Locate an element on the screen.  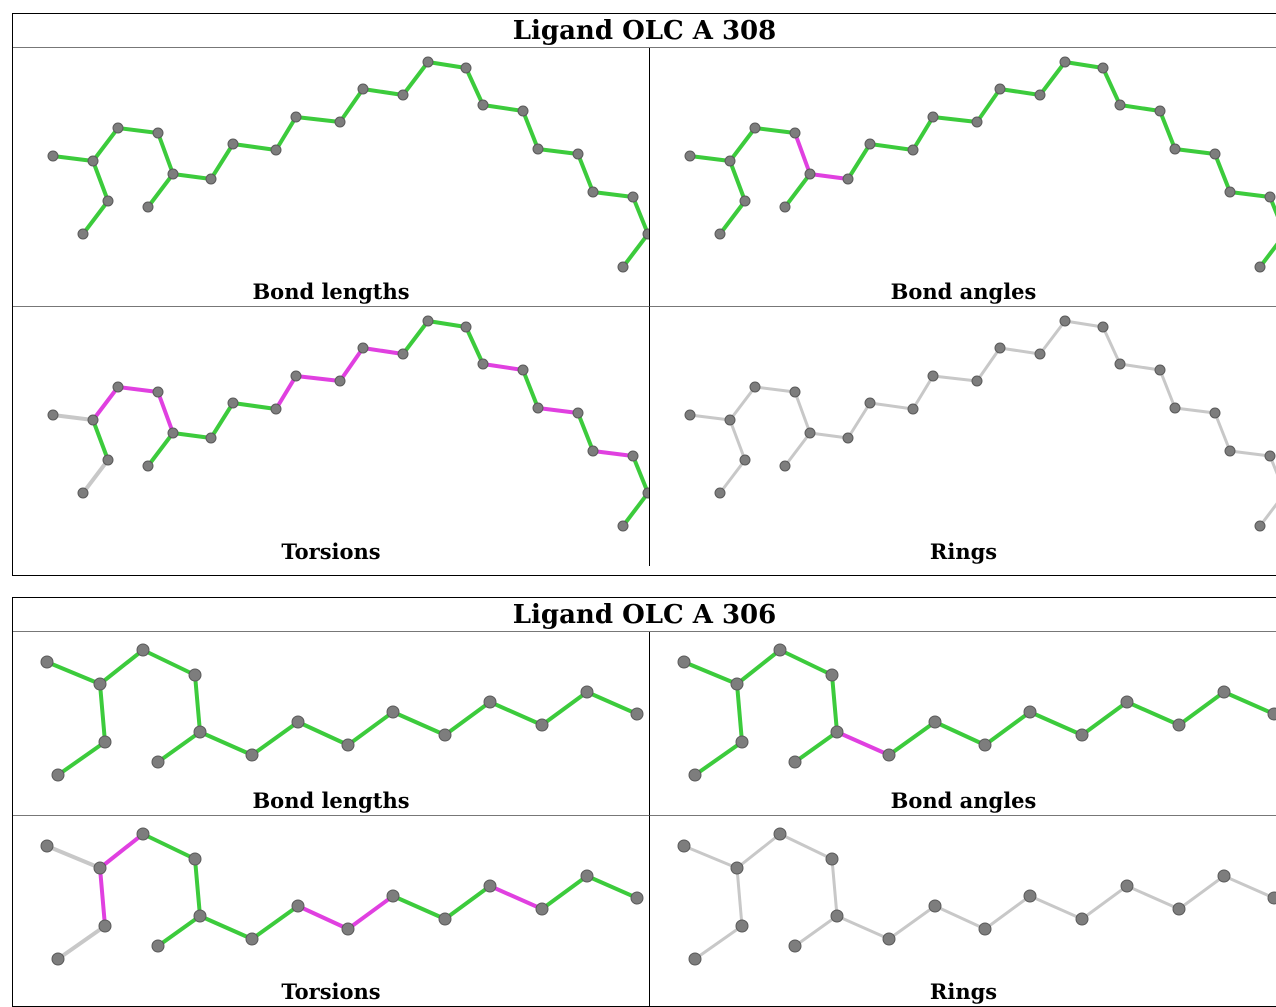
view-caption: Bond angles is located at coordinates (963, 800).